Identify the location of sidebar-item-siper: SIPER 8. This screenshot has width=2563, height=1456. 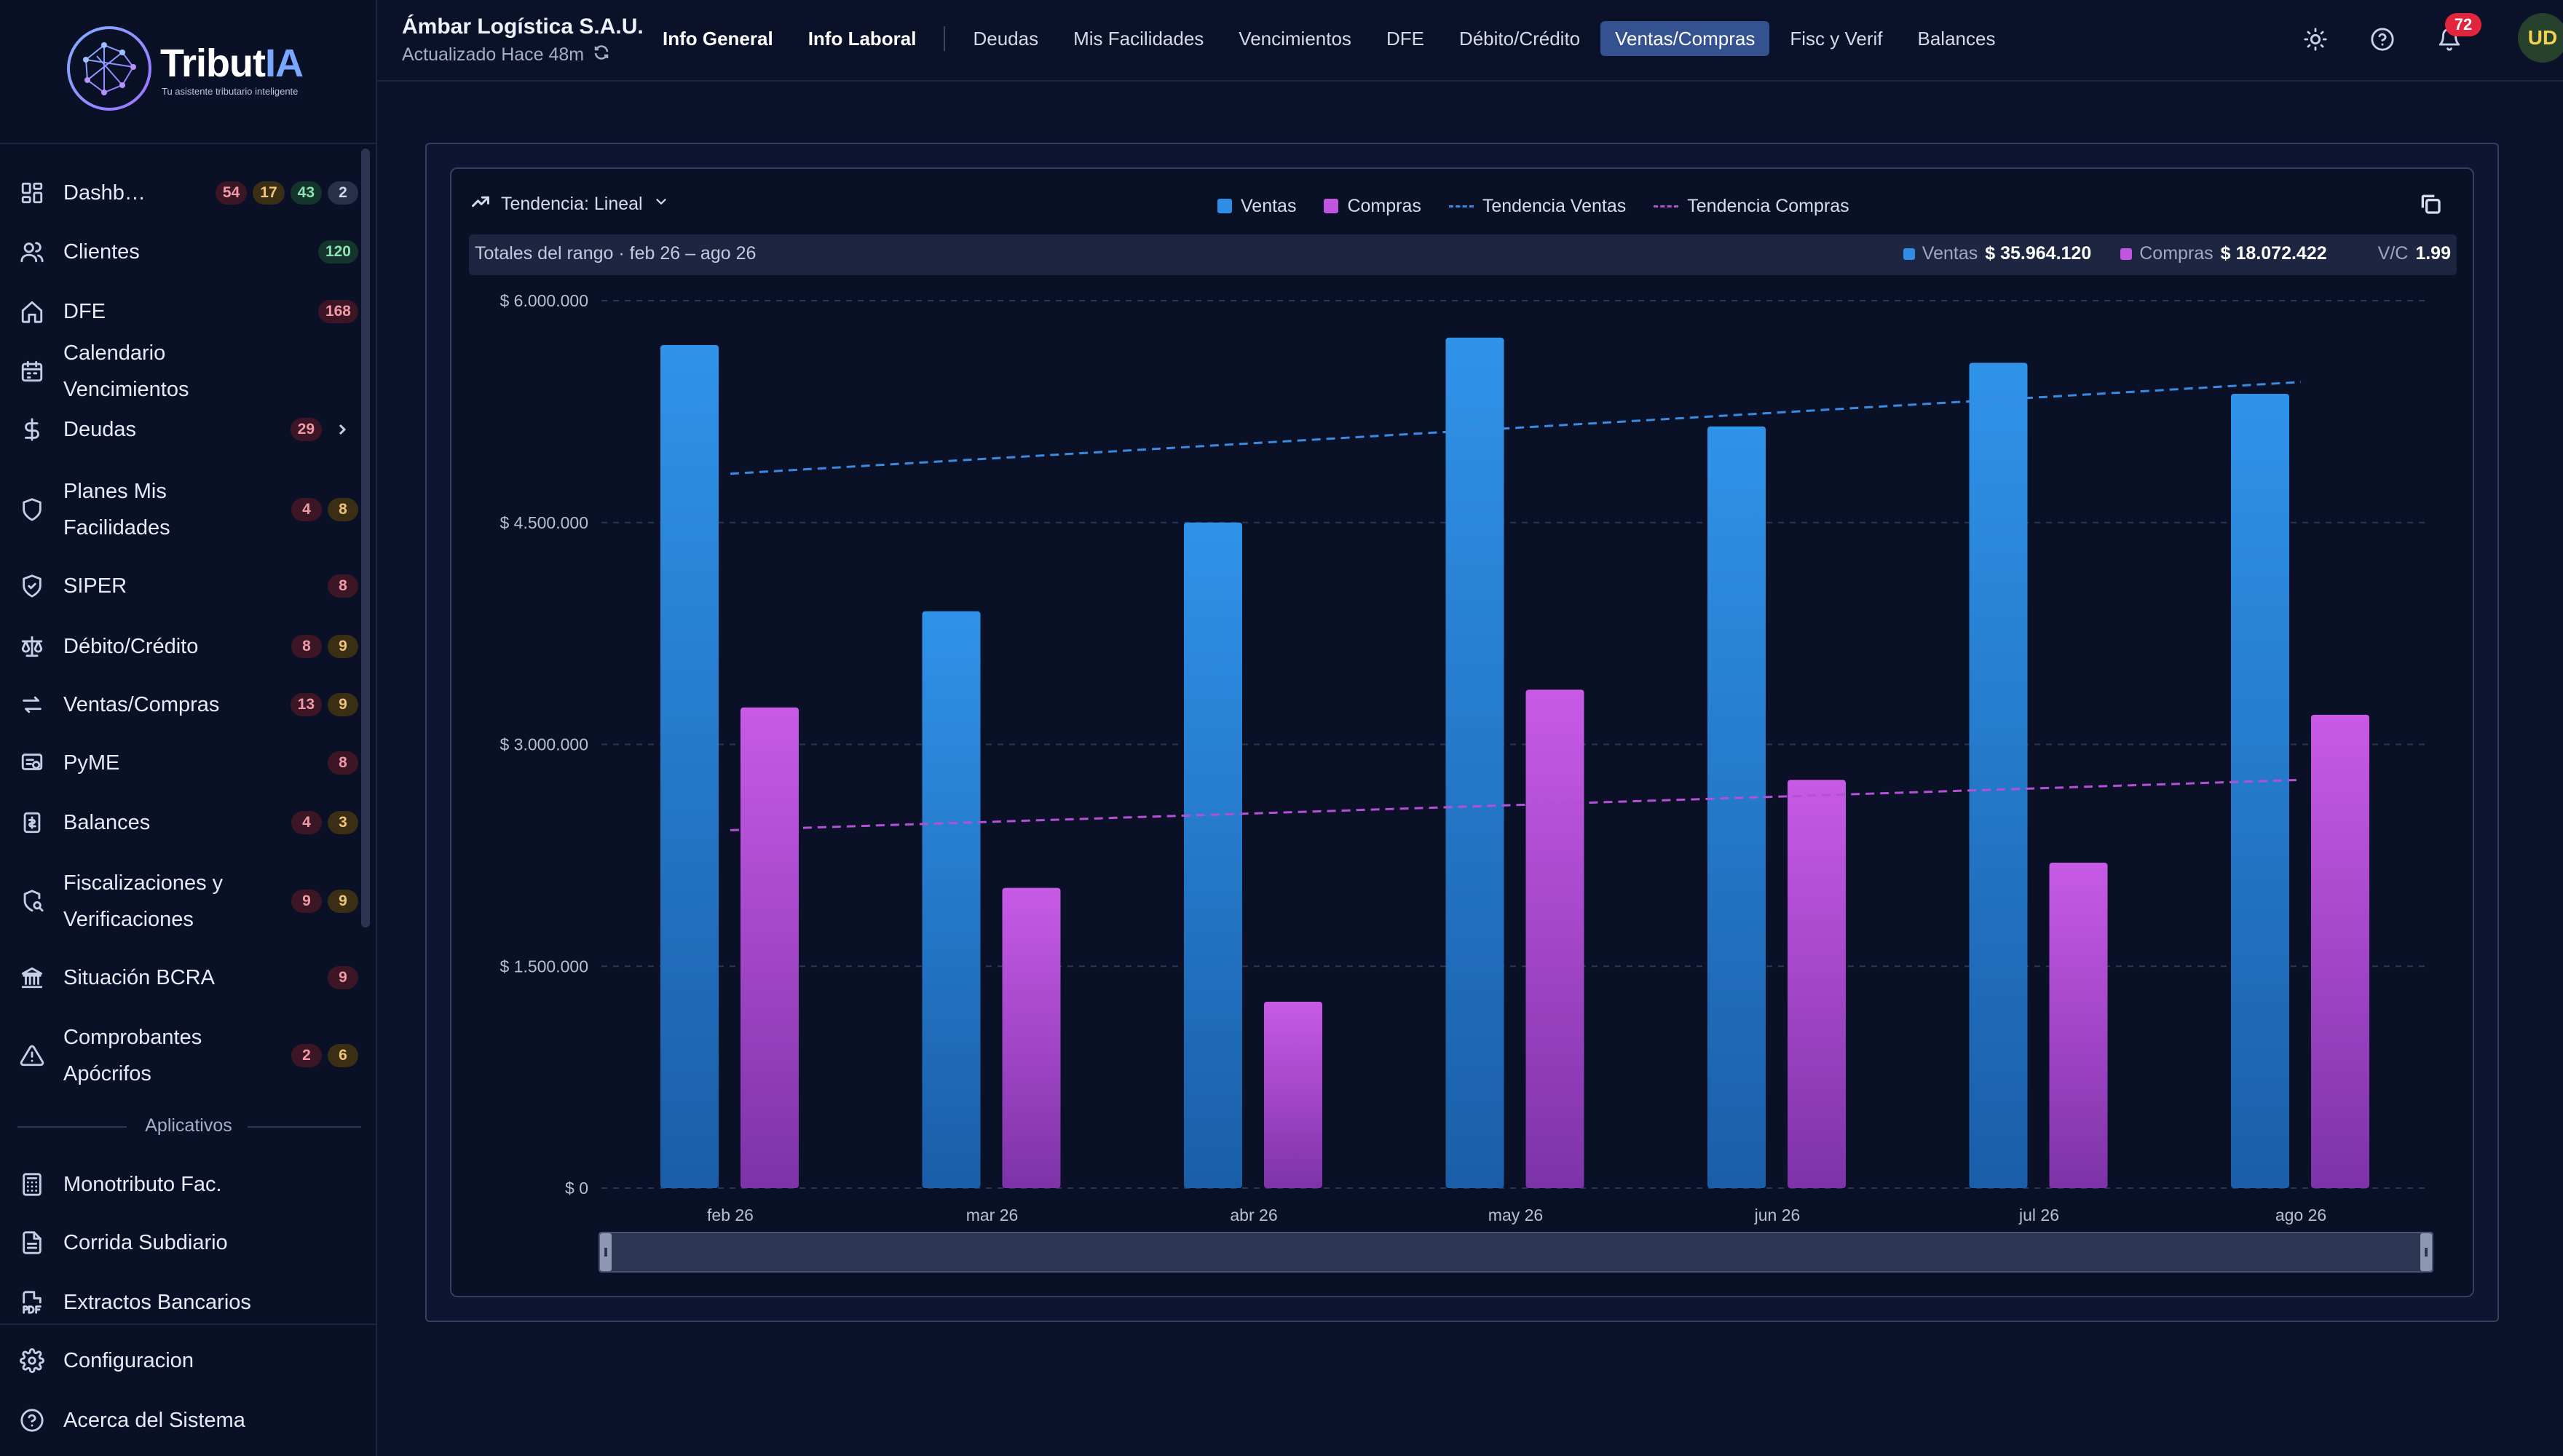
(182, 586).